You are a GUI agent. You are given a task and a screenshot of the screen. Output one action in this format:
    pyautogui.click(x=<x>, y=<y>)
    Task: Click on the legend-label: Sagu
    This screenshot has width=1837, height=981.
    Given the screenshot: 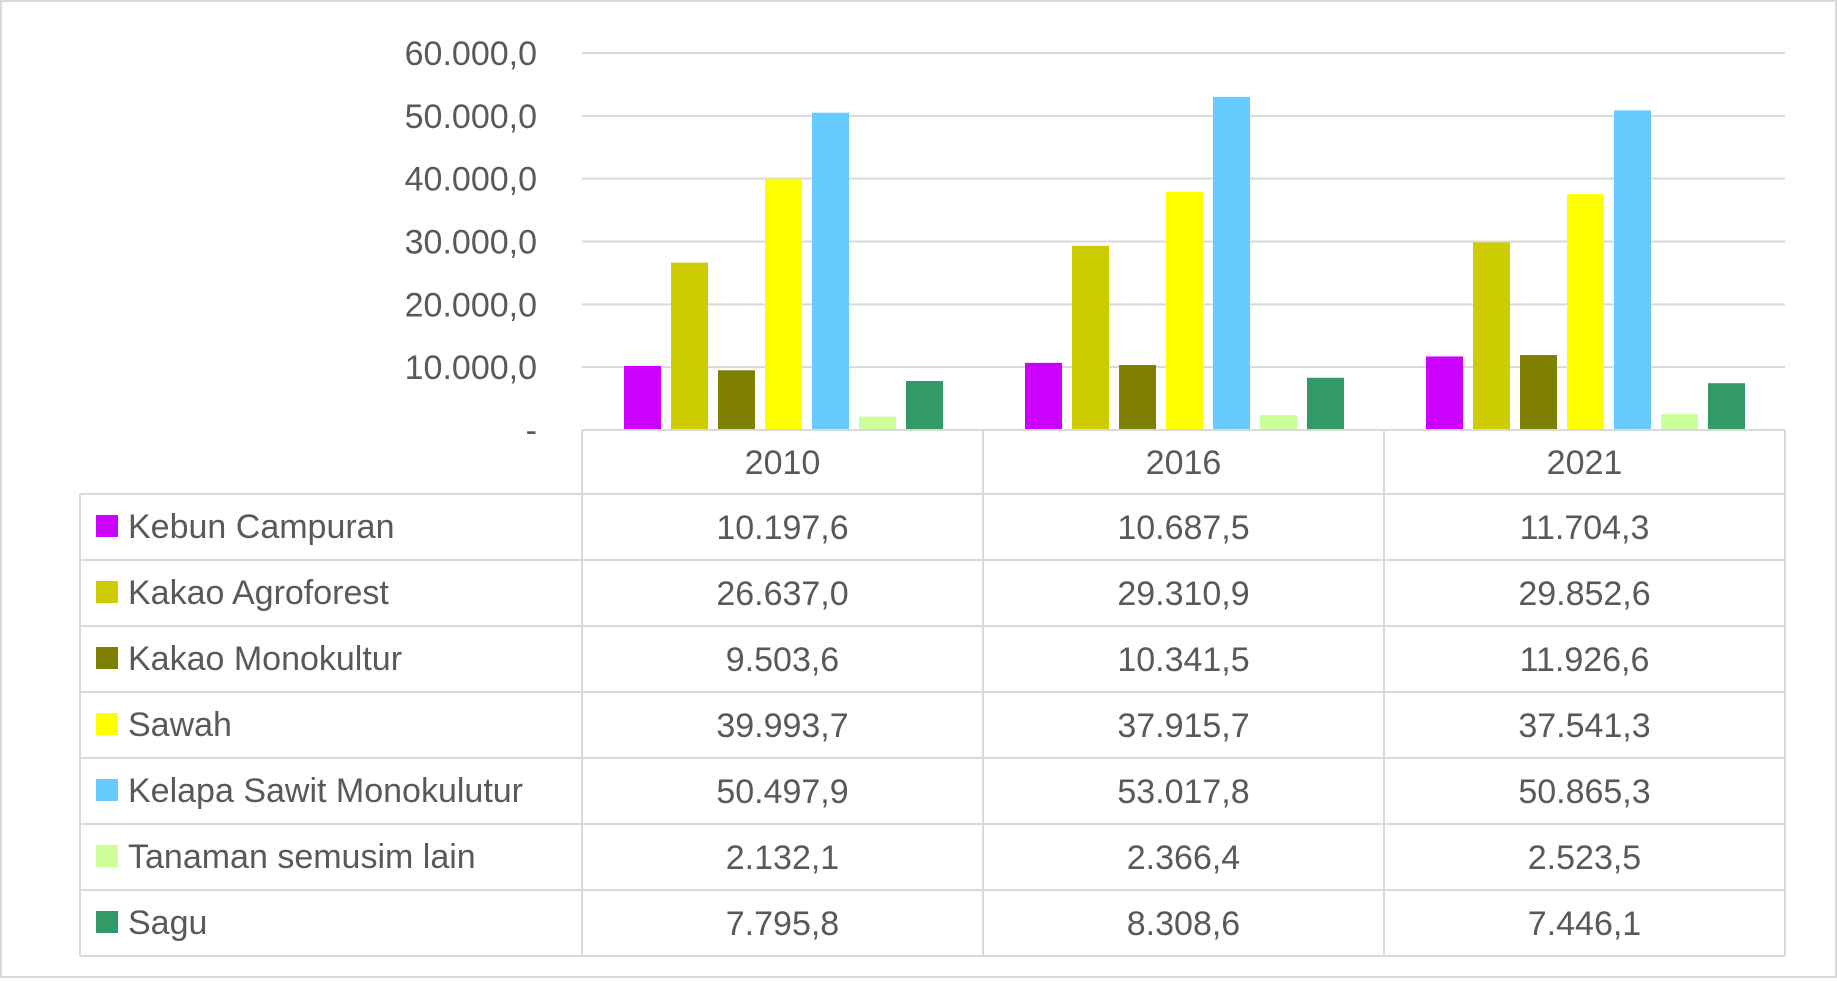 What is the action you would take?
    pyautogui.click(x=167, y=923)
    